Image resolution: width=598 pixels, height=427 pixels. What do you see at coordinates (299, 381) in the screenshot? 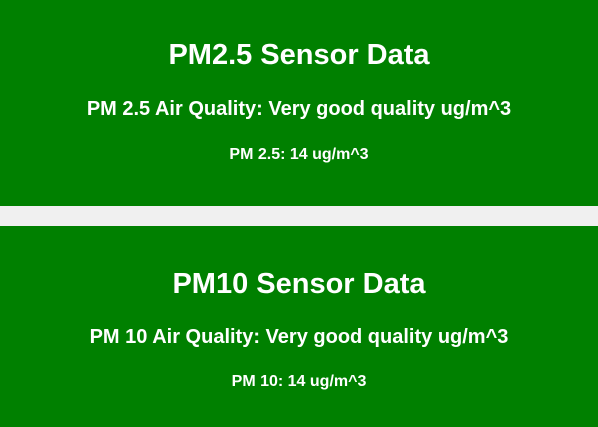
I see `pm10-reading-value: PM 10: 14 ug/m^3` at bounding box center [299, 381].